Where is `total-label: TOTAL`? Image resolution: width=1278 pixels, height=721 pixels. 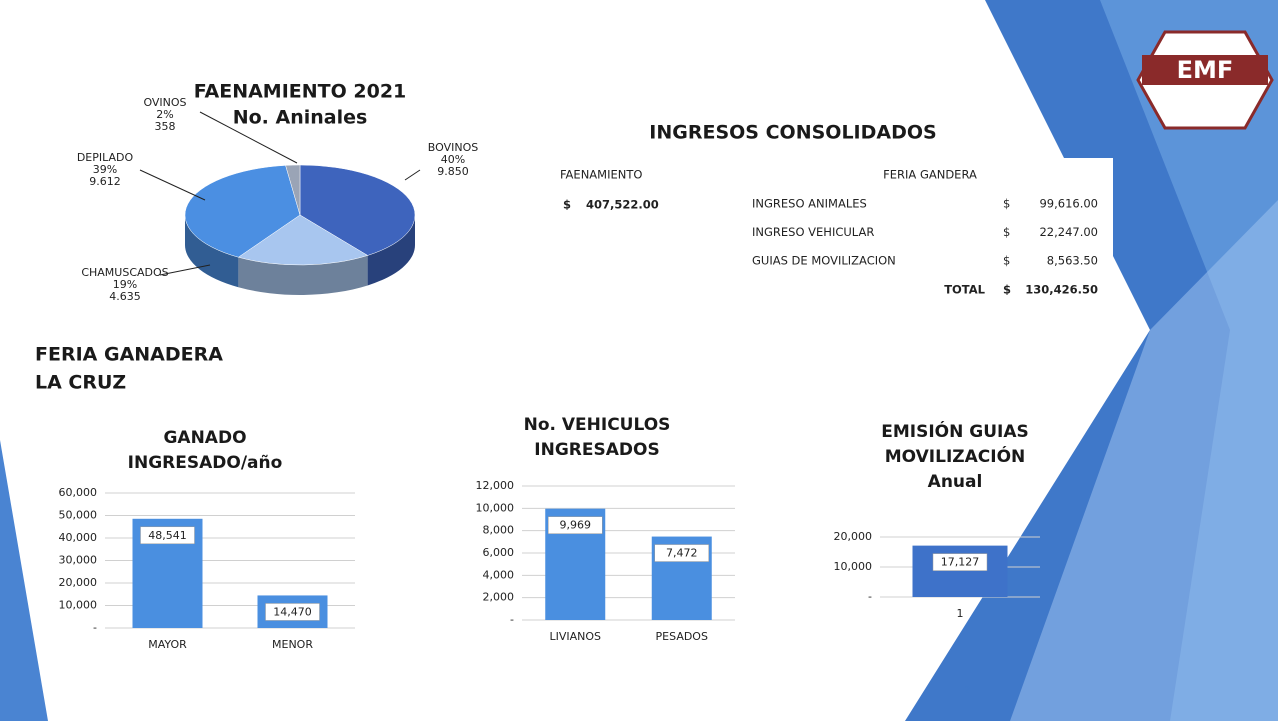
total-label: TOTAL is located at coordinates (964, 290).